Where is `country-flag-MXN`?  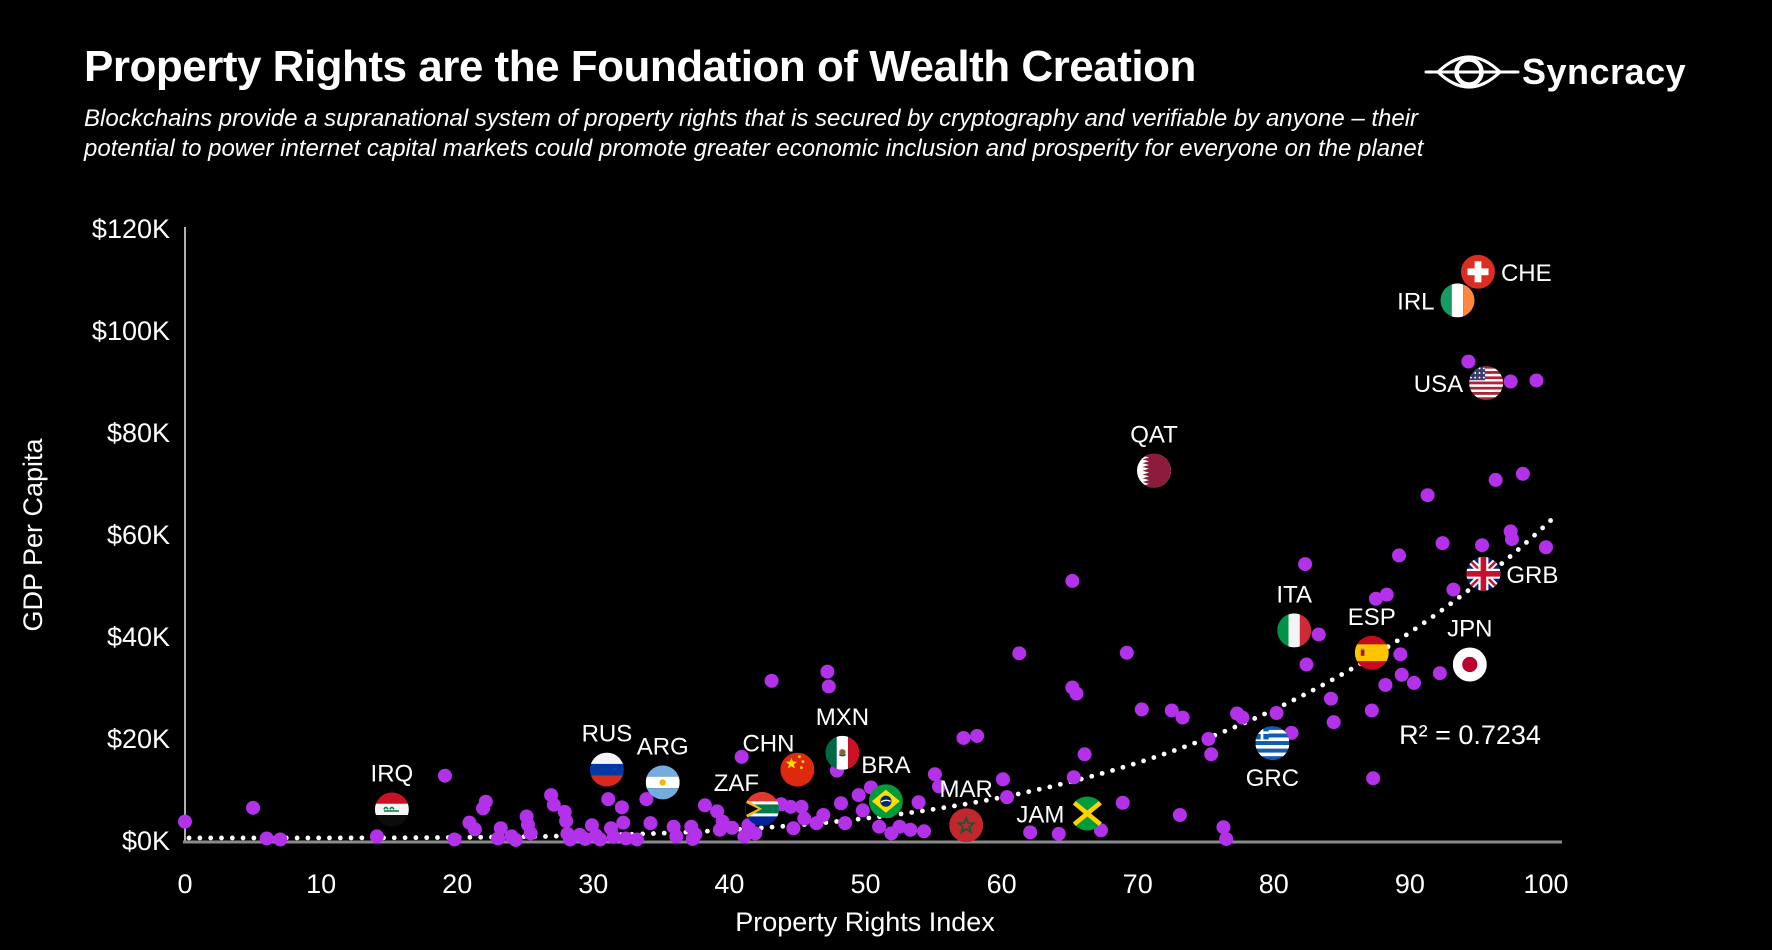 country-flag-MXN is located at coordinates (842, 752).